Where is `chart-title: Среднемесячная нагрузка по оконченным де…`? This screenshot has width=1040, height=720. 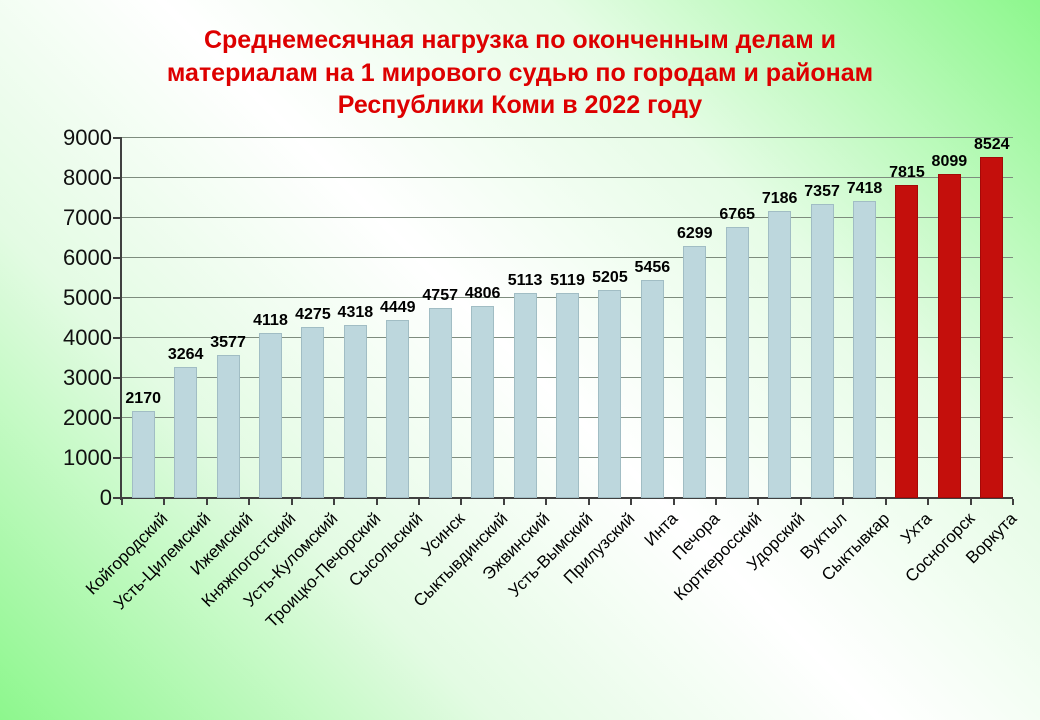
chart-title: Среднемесячная нагрузка по оконченным де… is located at coordinates (520, 73).